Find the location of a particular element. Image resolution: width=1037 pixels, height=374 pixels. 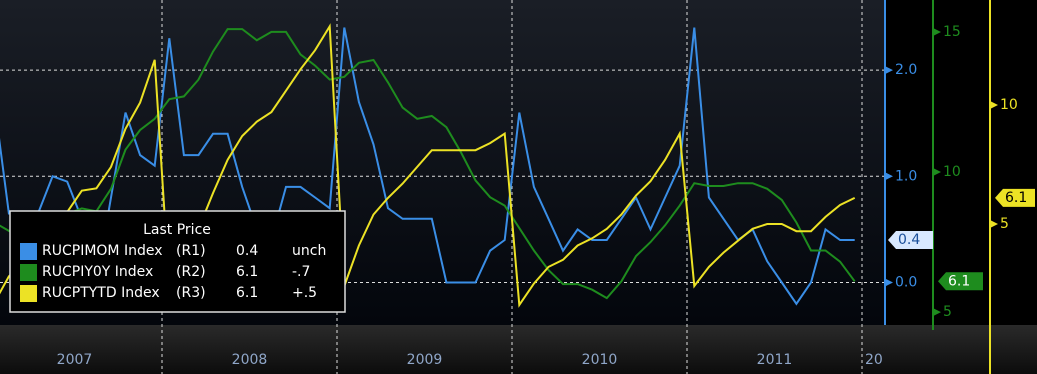

x-axis-band is located at coordinates (518, 349).